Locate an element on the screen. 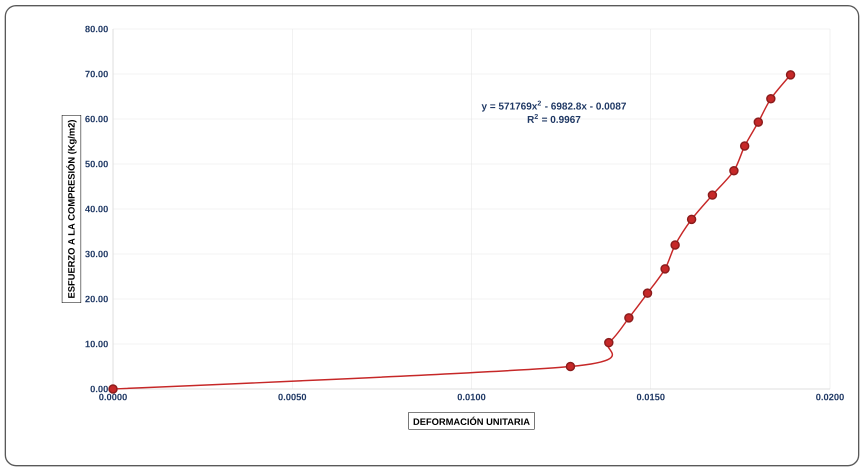  annotation: R$^{2}$ = 0.9967 is located at coordinates (554, 118).